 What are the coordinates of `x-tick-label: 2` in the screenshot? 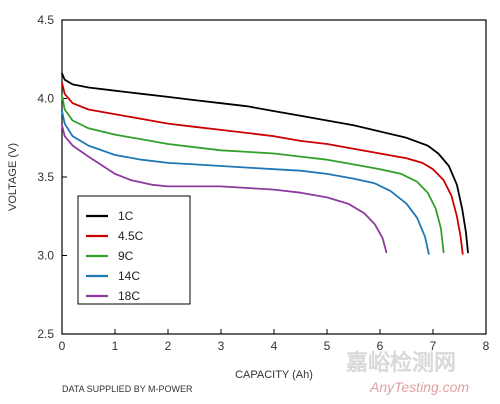 It's located at (168, 346).